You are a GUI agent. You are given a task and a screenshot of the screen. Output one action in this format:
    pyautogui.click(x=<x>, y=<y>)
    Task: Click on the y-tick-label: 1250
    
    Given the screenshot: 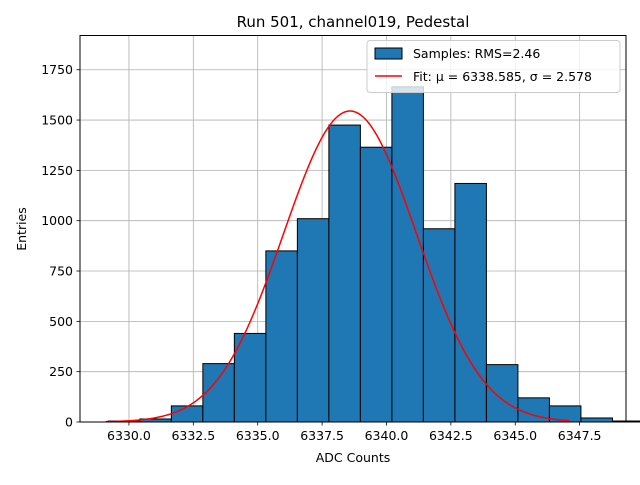 What is the action you would take?
    pyautogui.click(x=57, y=170)
    